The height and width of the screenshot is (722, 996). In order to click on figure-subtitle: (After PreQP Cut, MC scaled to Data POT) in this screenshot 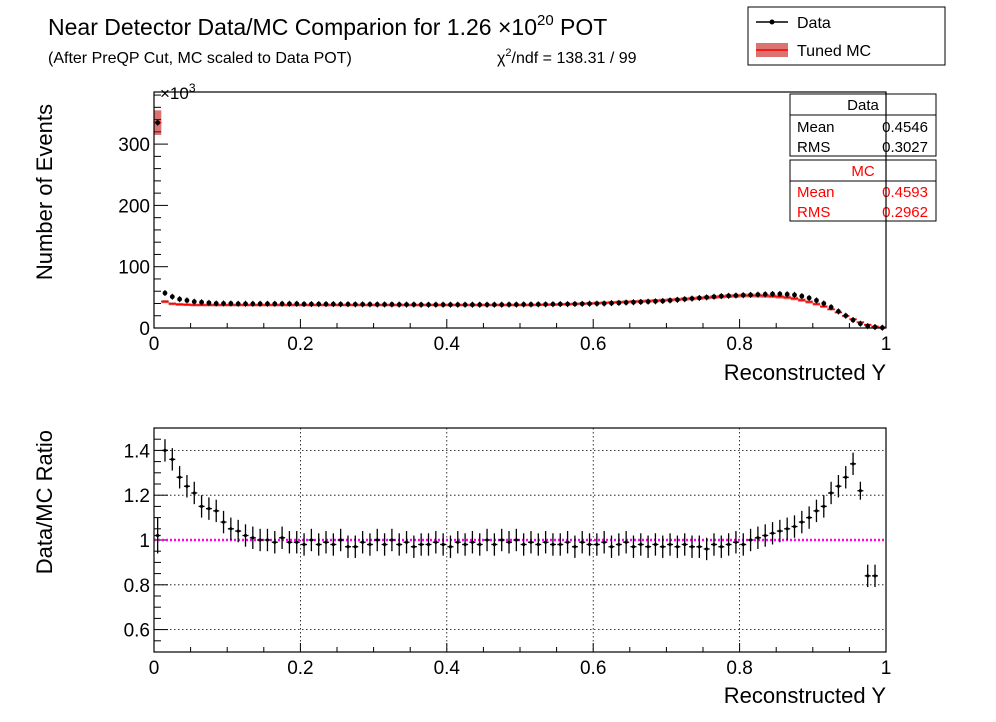, I will do `click(200, 58)`.